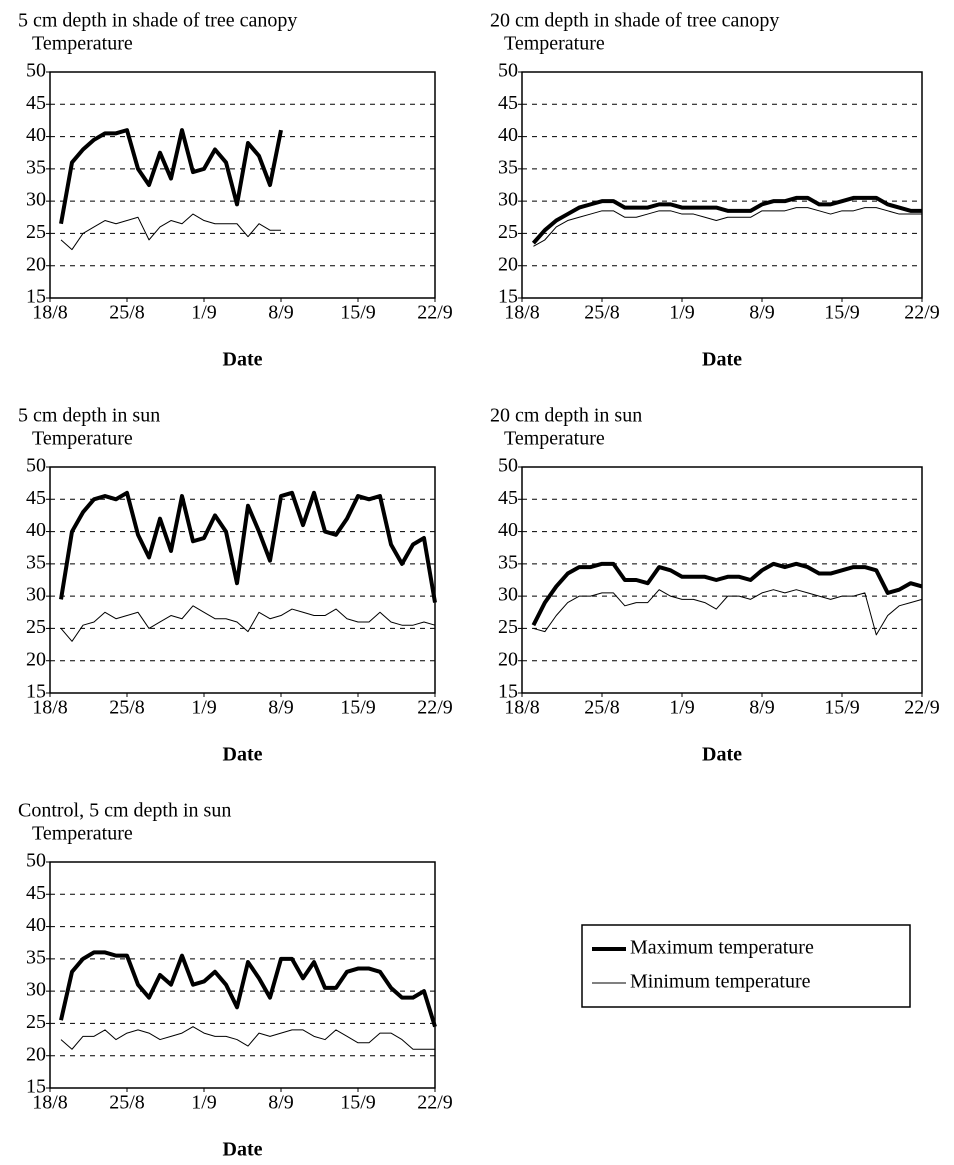  What do you see at coordinates (124, 811) in the screenshot?
I see `chart-title: Control, 5 cm depth in sun` at bounding box center [124, 811].